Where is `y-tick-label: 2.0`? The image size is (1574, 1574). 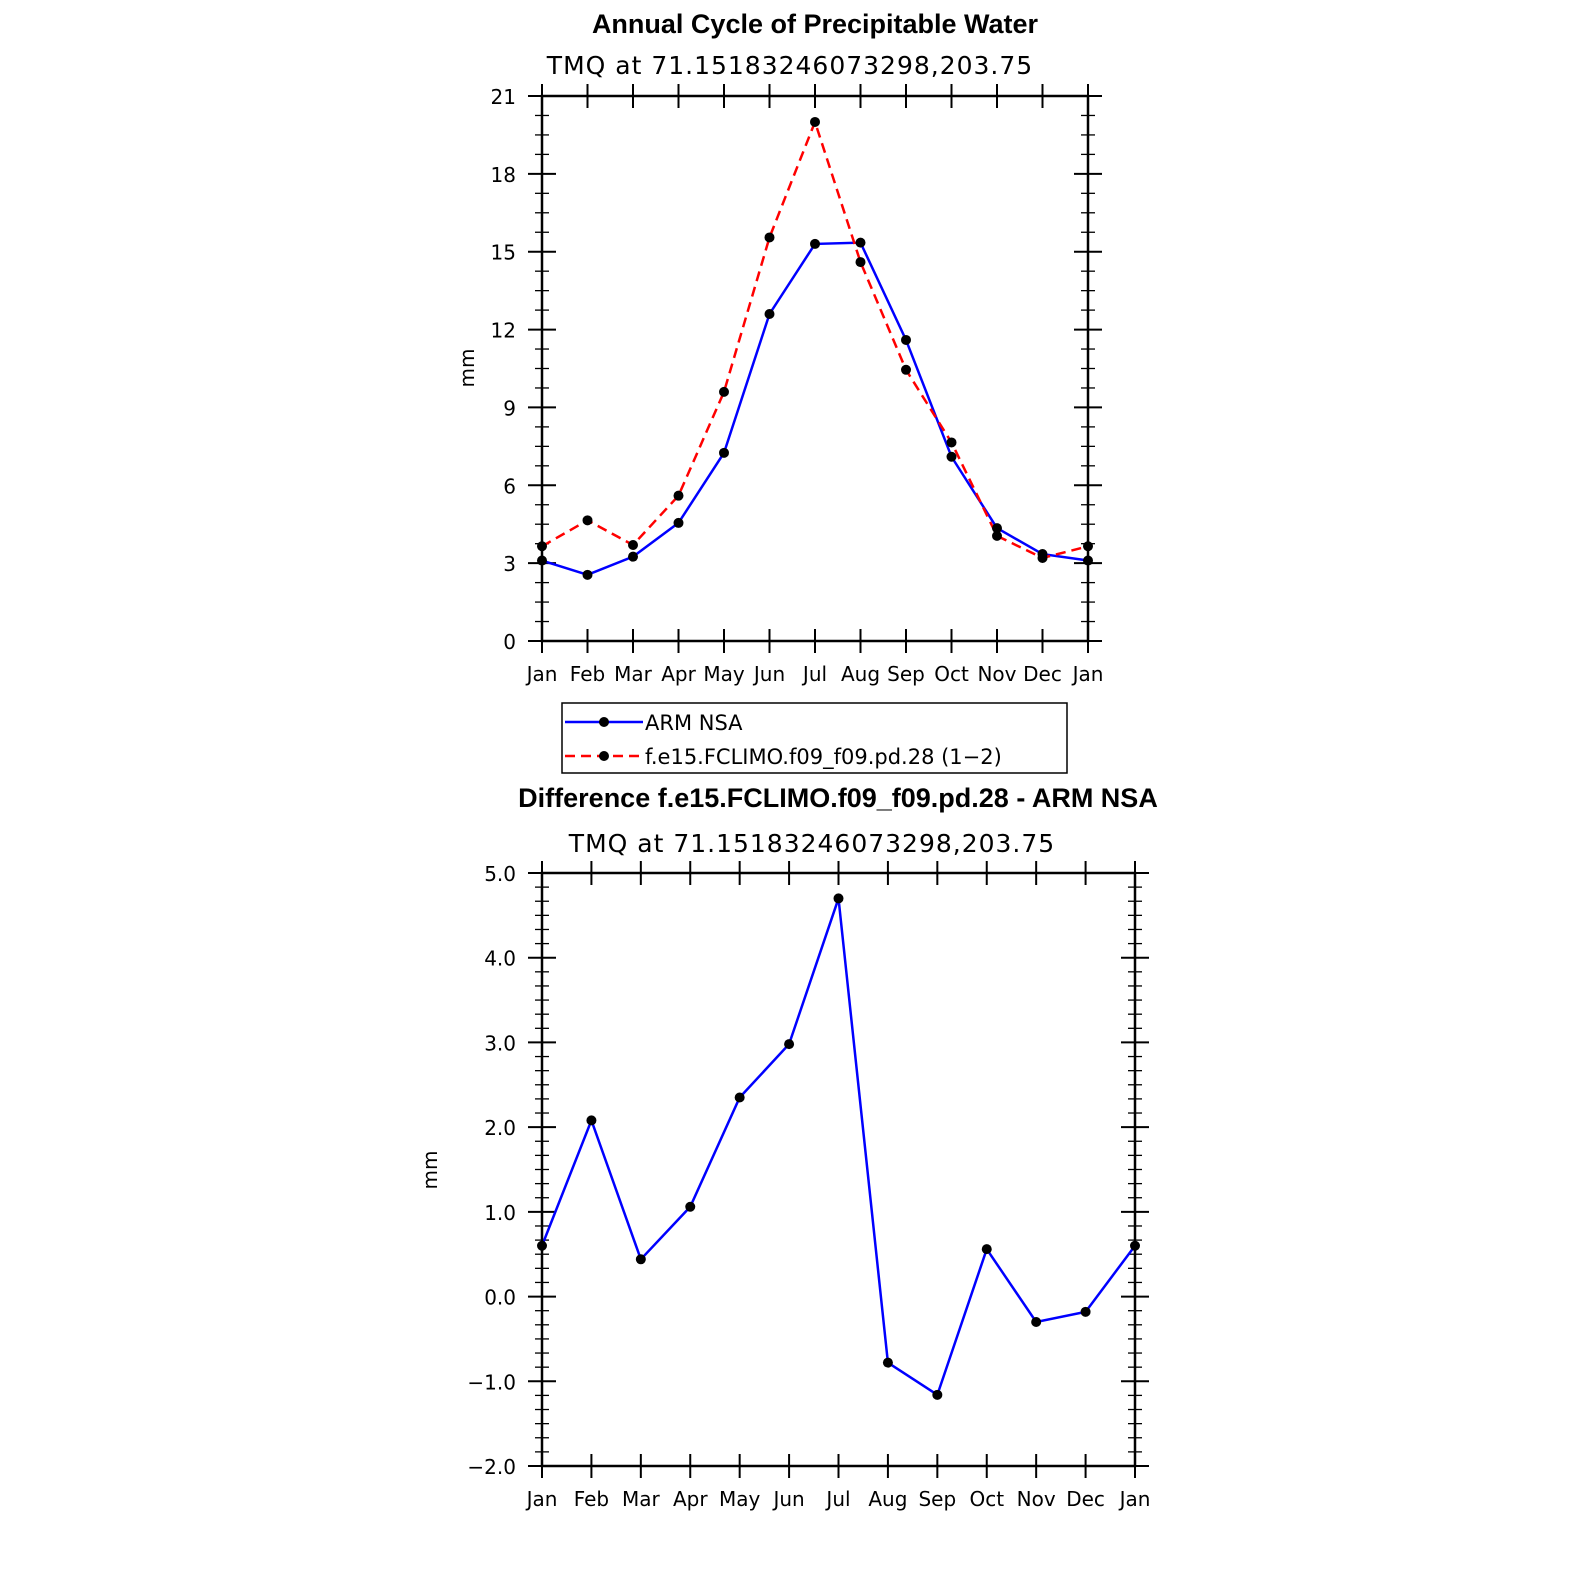
y-tick-label: 2.0 is located at coordinates (500, 1128).